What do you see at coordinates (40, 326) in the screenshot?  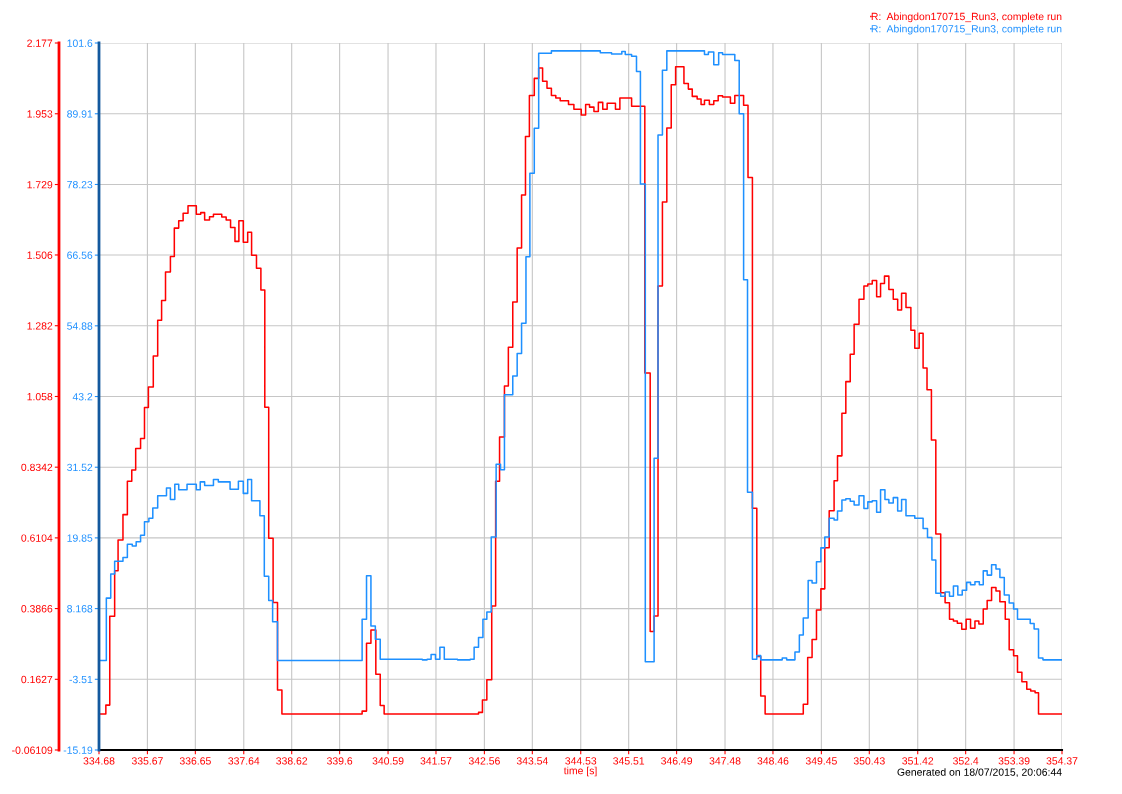 I see `y-tick-label: 1.282` at bounding box center [40, 326].